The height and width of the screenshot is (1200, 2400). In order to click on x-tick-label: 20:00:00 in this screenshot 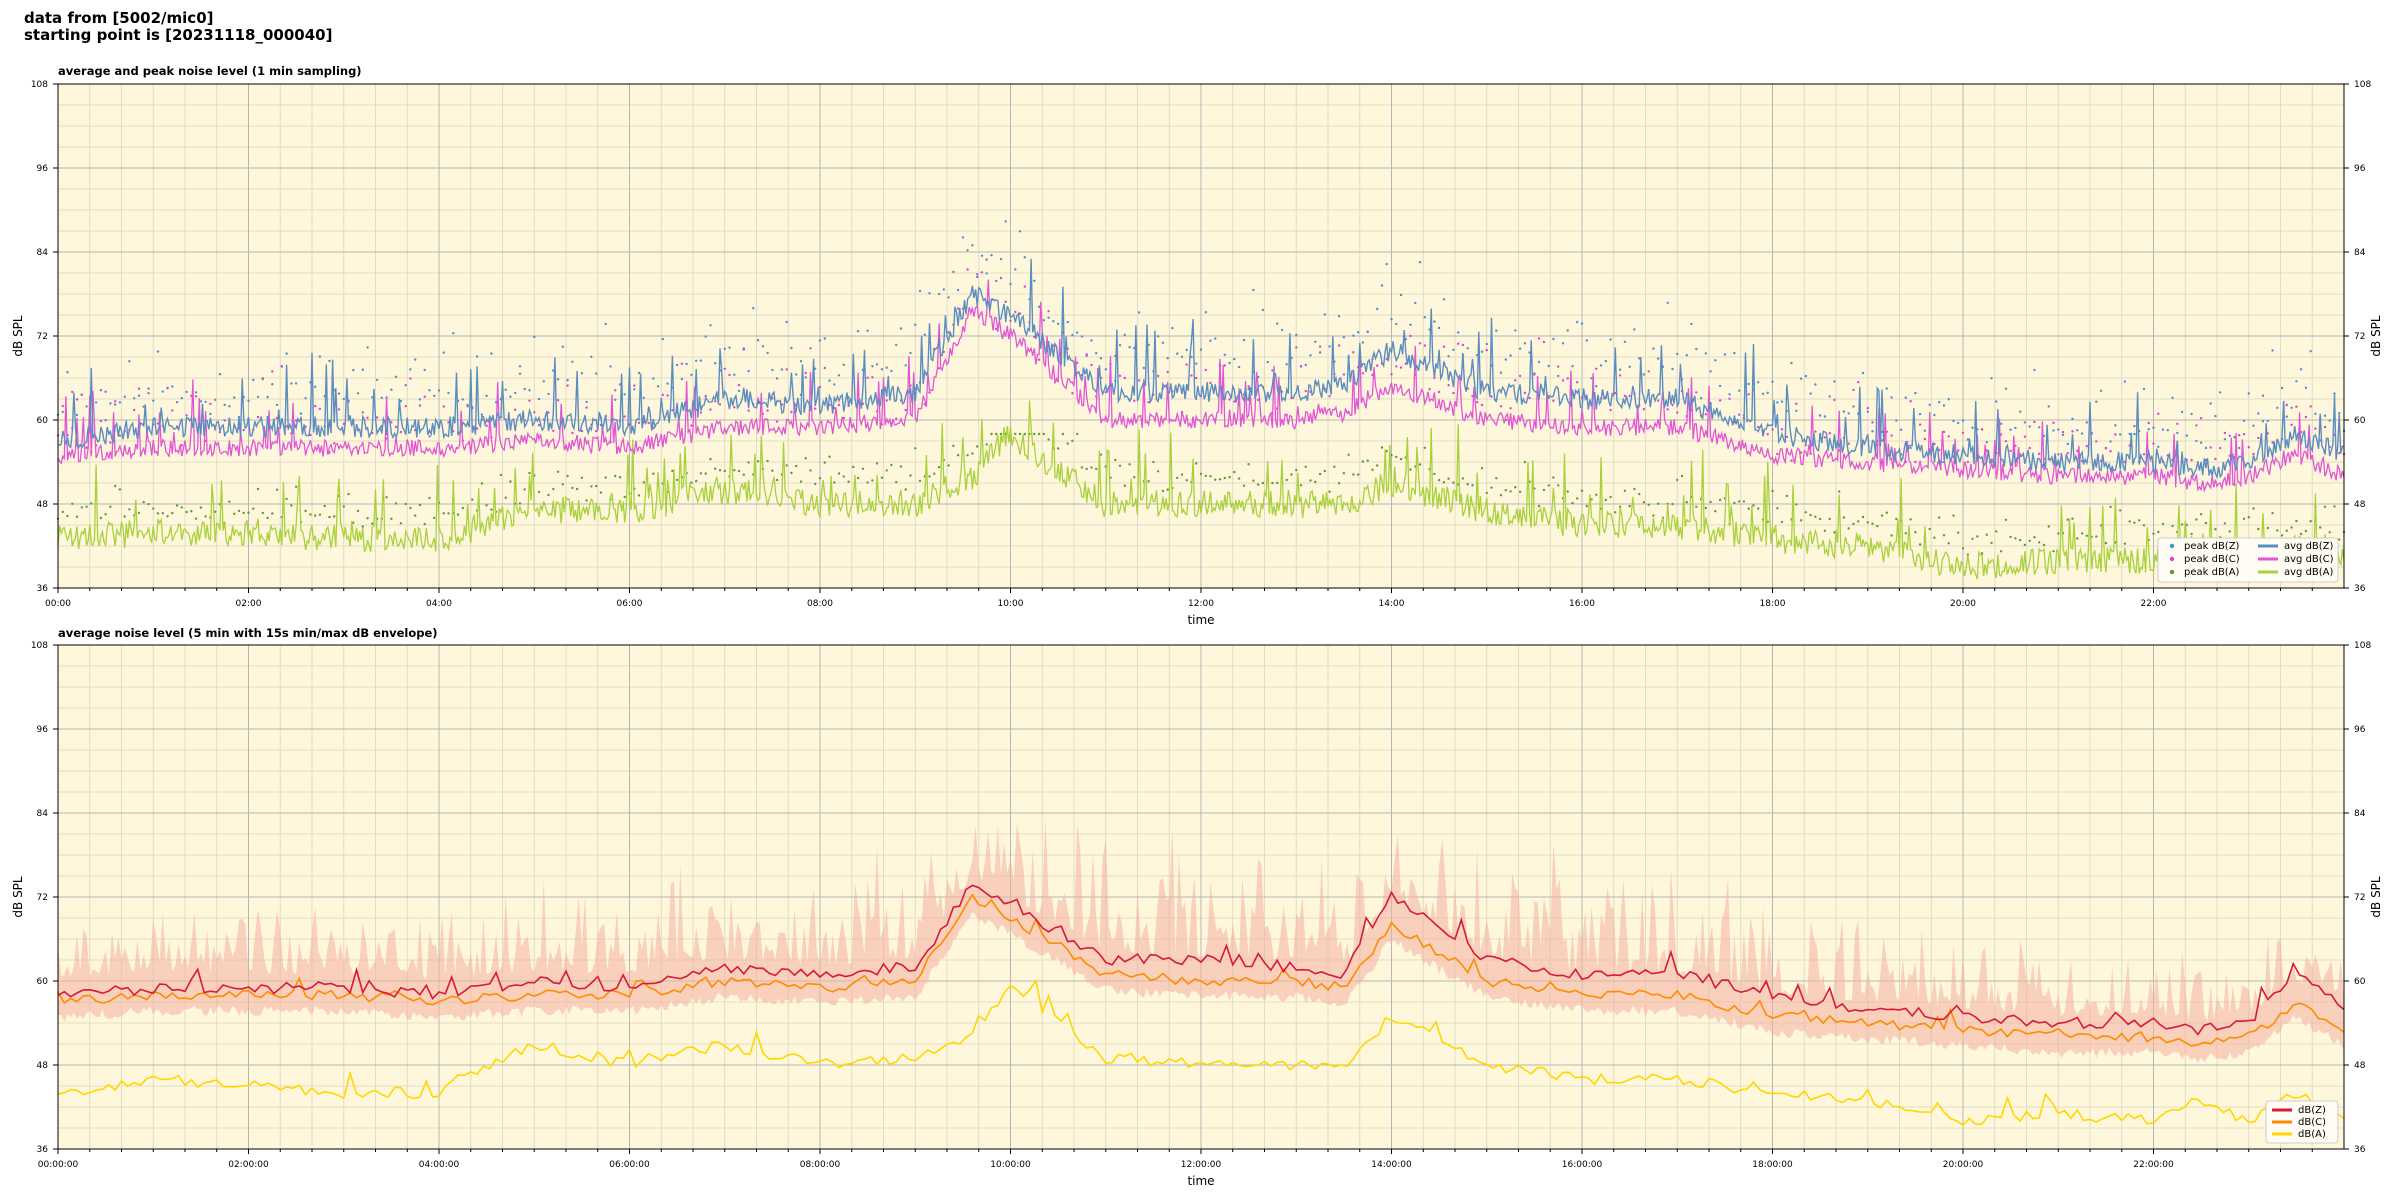, I will do `click(1963, 1165)`.